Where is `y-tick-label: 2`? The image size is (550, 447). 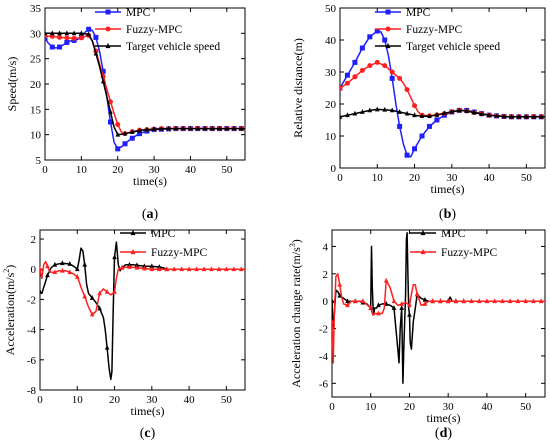 y-tick-label: 2 is located at coordinates (34, 240).